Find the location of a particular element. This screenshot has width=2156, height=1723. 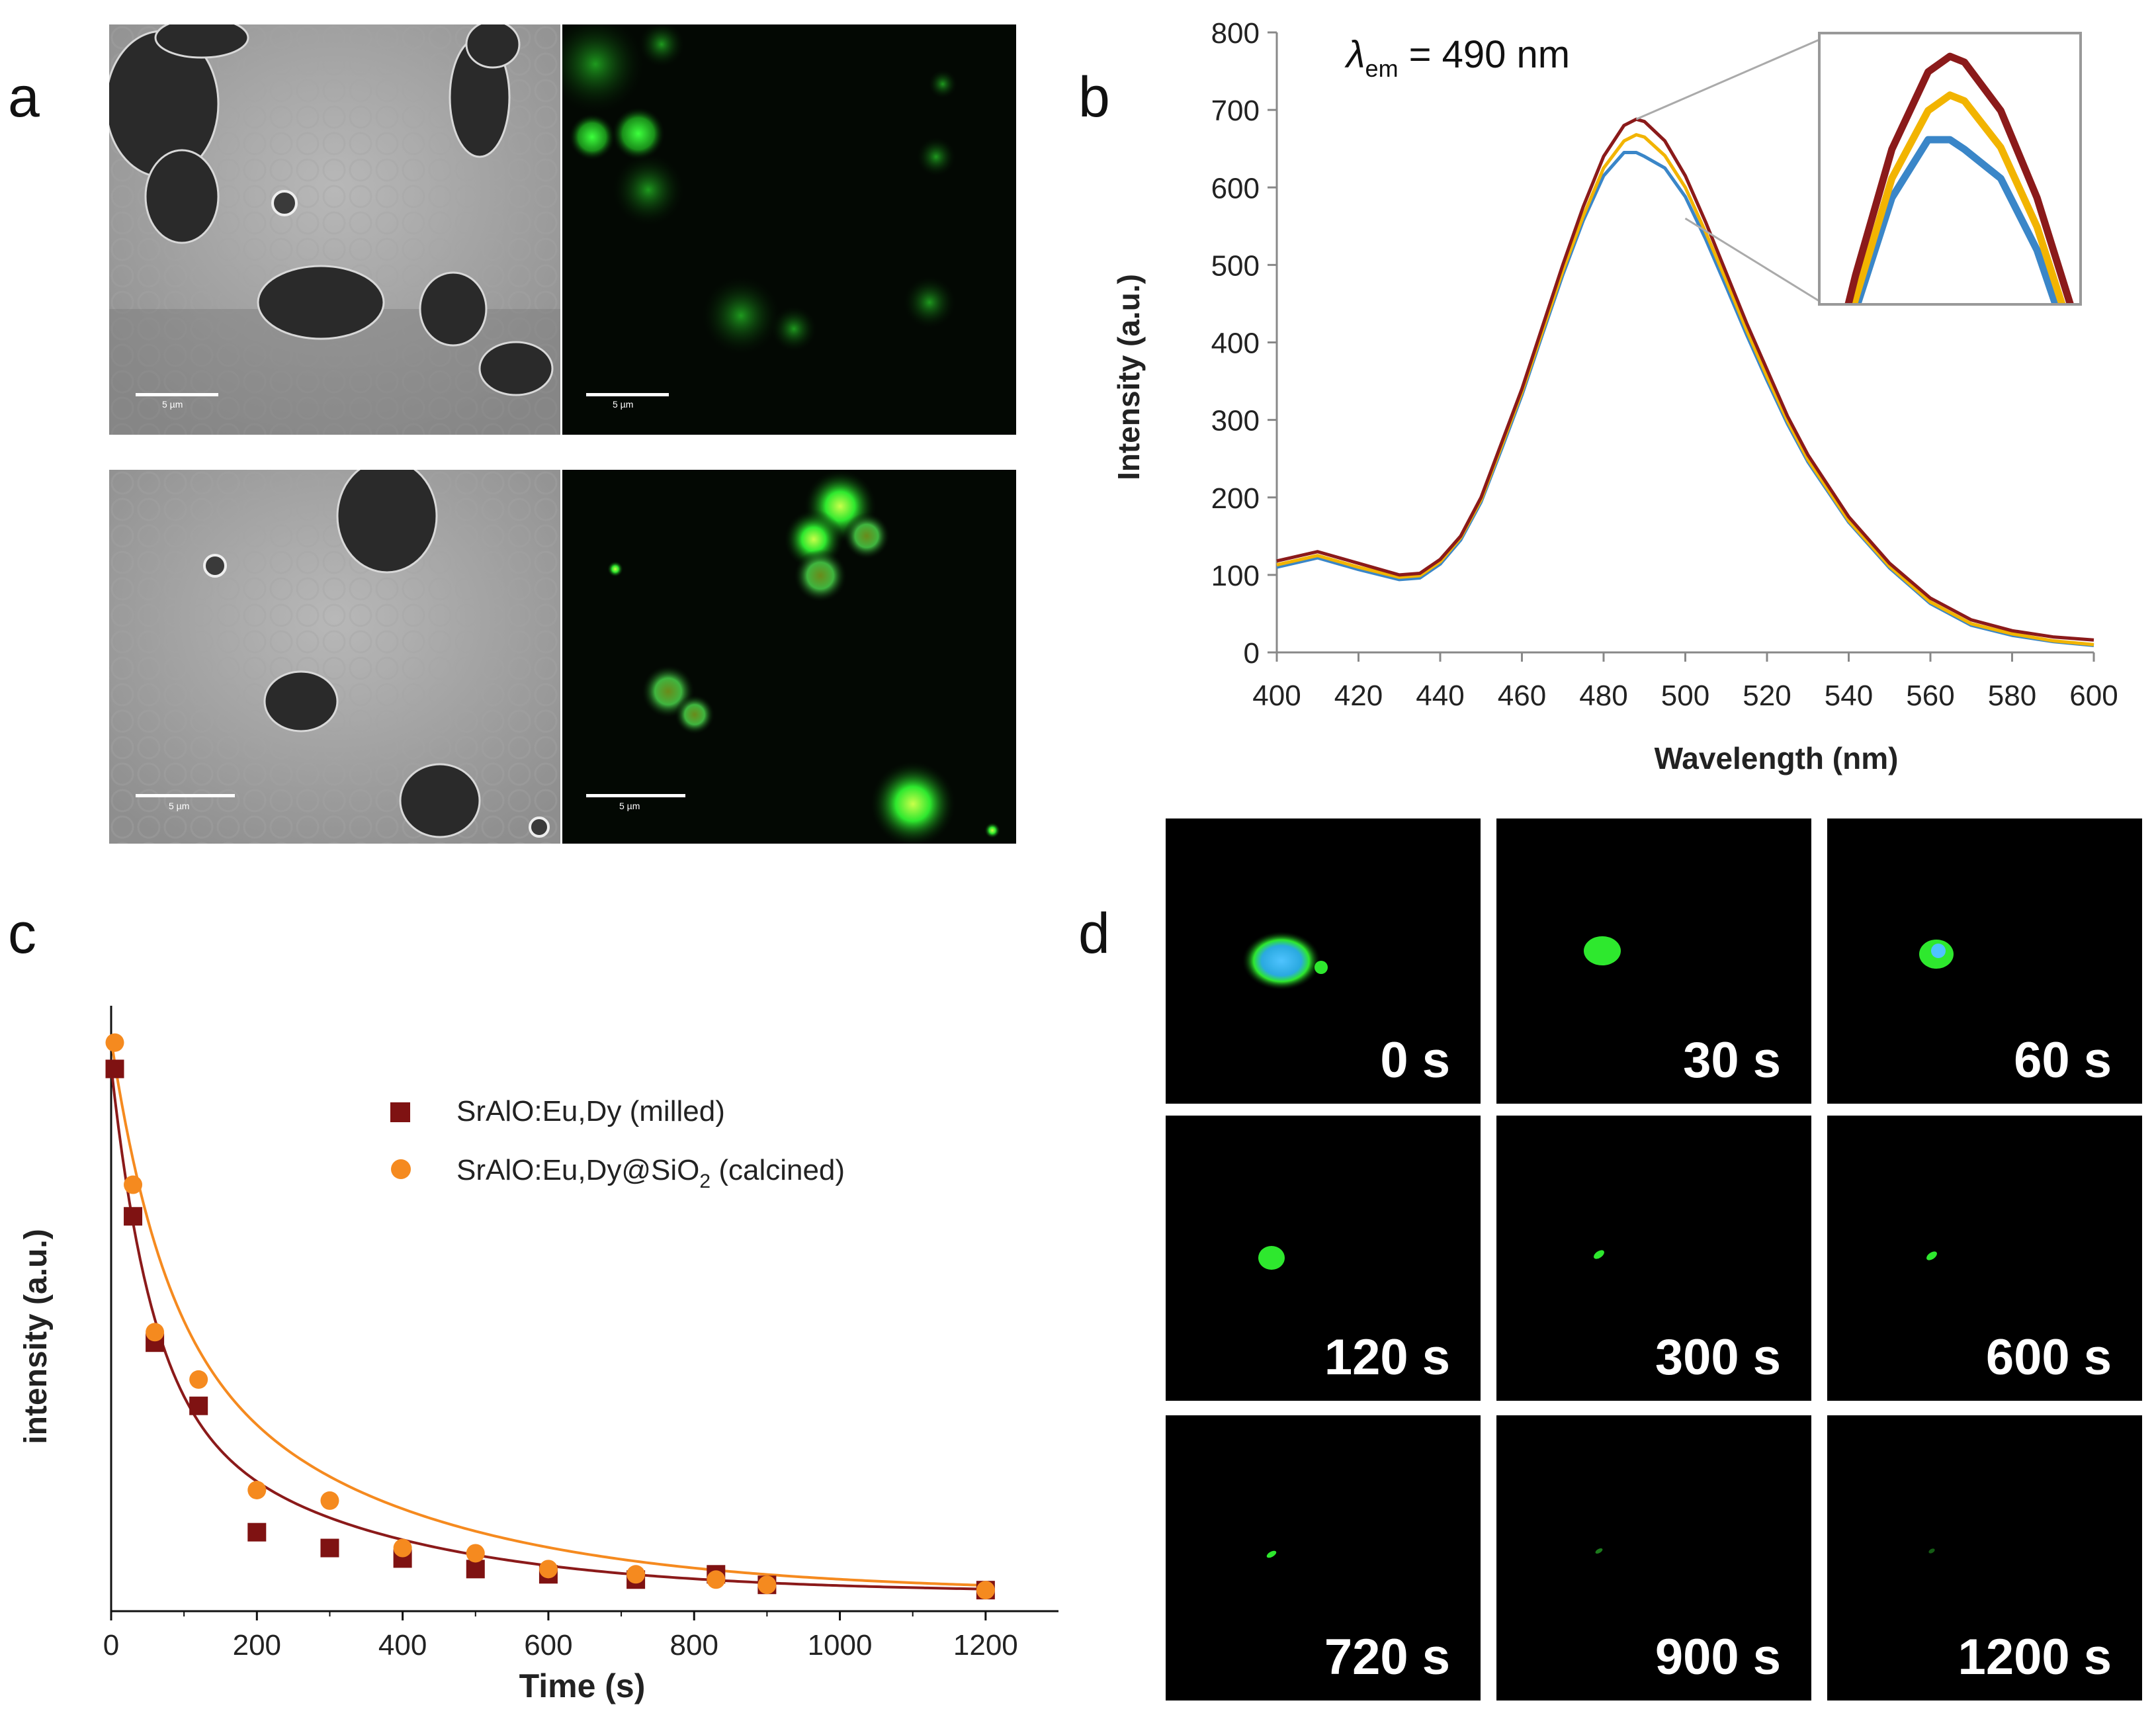

x-axis-title: Wavelength (nm) is located at coordinates (1777, 758).